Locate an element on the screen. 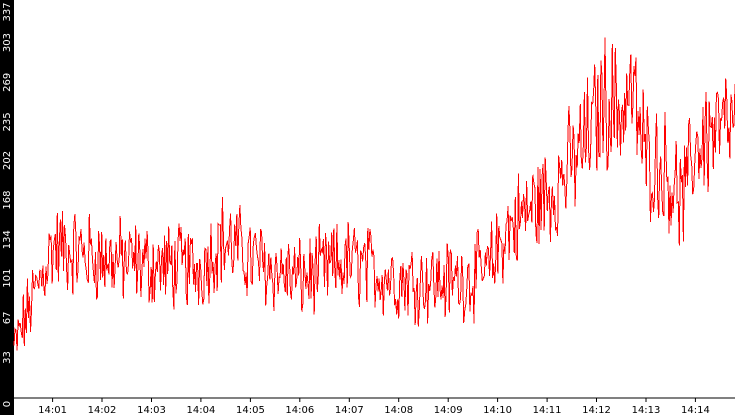 The image size is (735, 415). y-tick-label: 67 is located at coordinates (7, 318).